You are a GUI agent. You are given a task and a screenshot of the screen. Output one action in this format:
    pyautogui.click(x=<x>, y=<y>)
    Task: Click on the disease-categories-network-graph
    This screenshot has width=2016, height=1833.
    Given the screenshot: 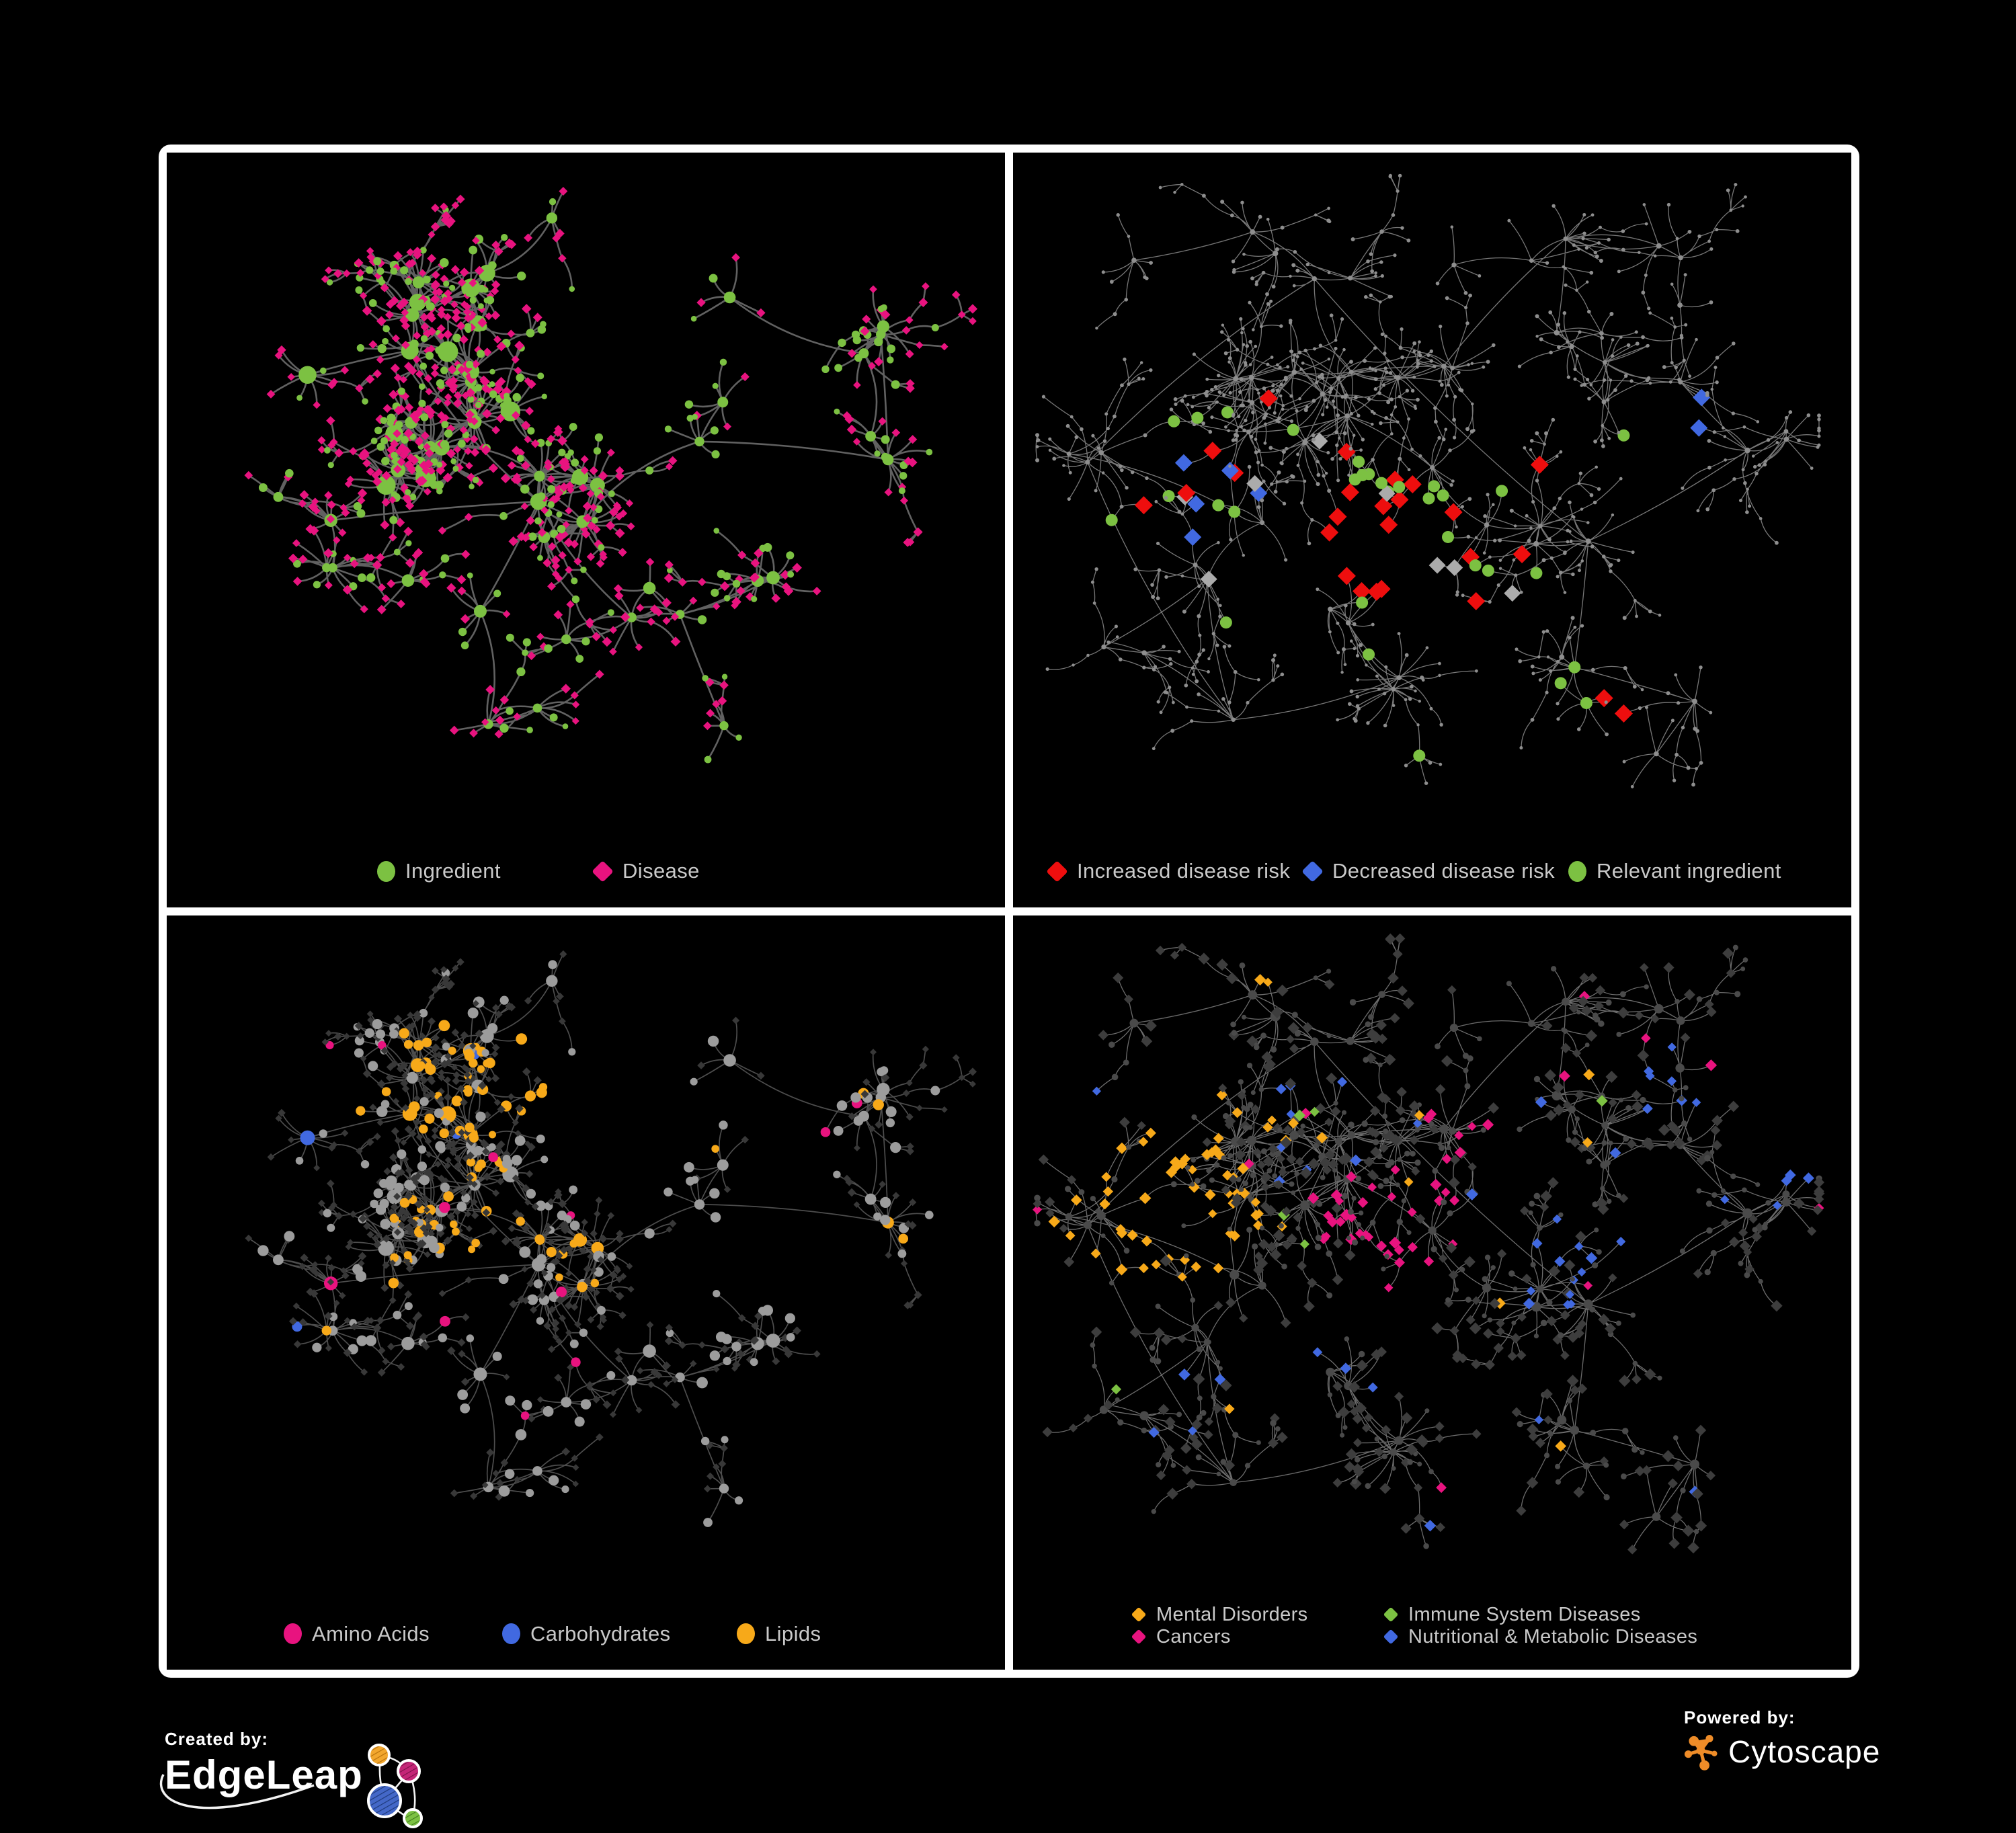 What is the action you would take?
    pyautogui.click(x=1429, y=1244)
    